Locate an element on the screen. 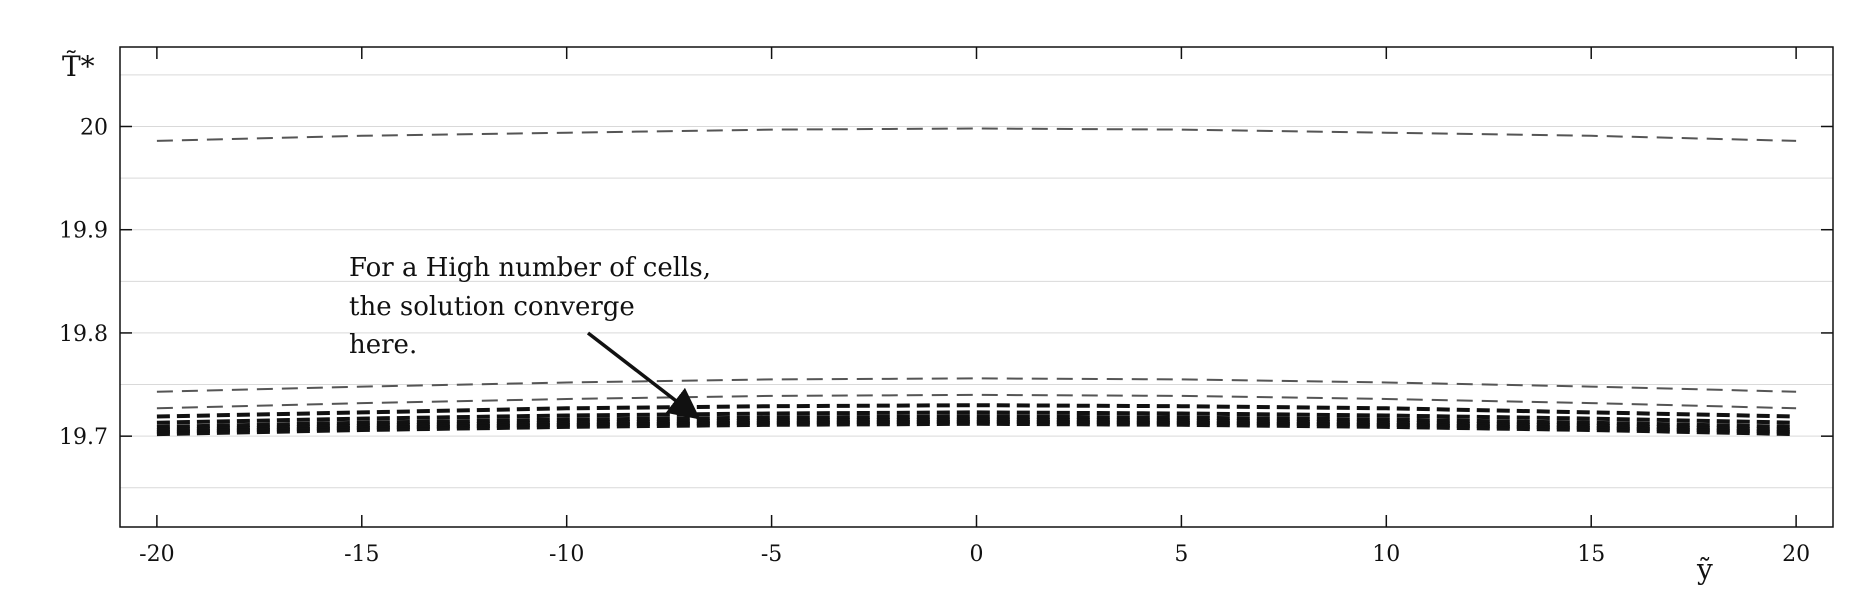 Image resolution: width=1853 pixels, height=600 pixels. x-tick-label: 10 is located at coordinates (1386, 554).